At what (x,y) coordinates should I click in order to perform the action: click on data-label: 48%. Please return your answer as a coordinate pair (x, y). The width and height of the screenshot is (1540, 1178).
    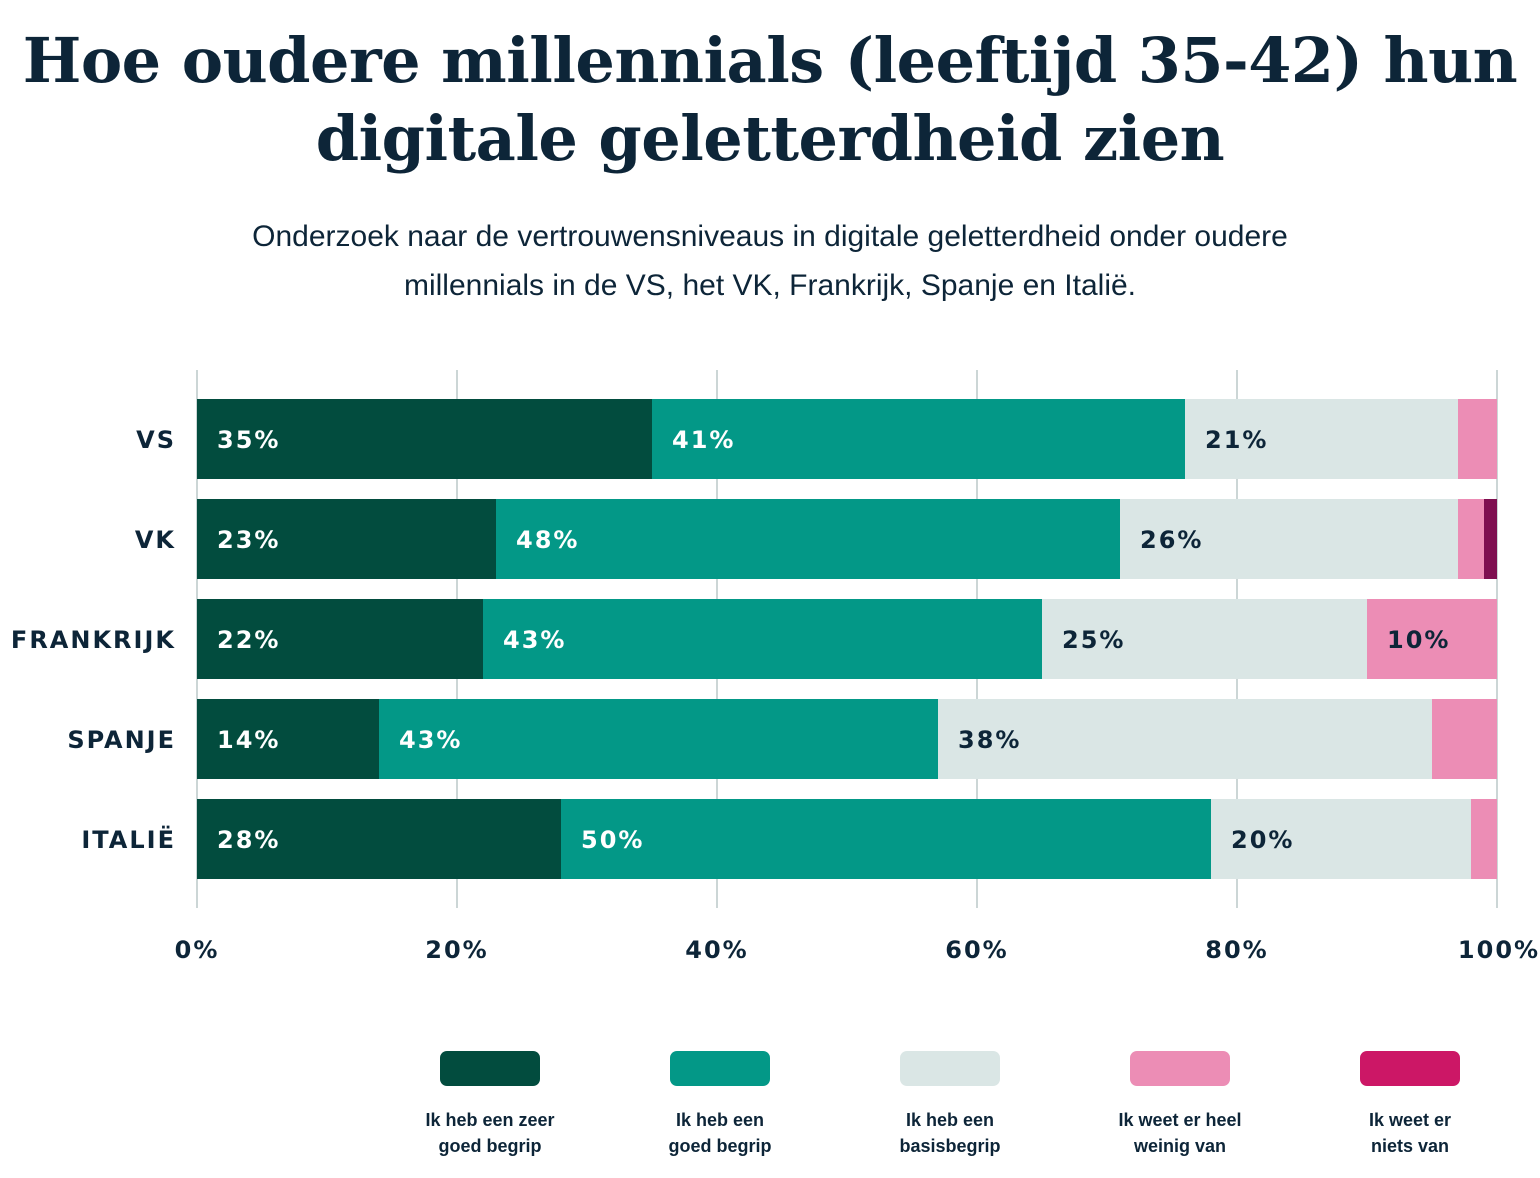
    Looking at the image, I should click on (547, 540).